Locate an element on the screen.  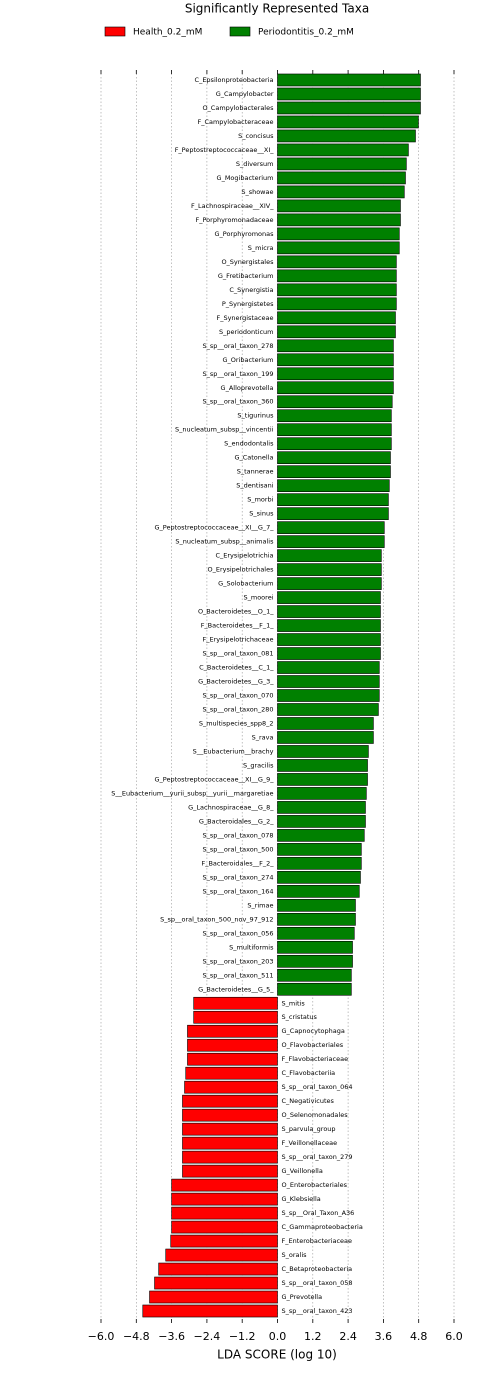
x-tick-label: 1.2 is located at coordinates (313, 1336).